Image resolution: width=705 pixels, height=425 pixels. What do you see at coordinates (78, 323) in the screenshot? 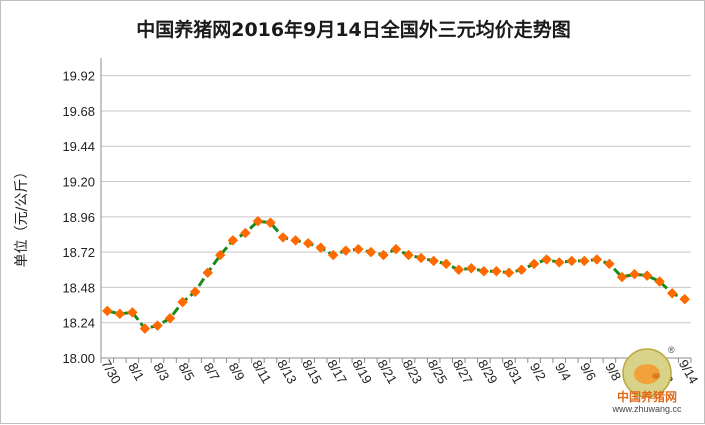
I see `y-tick-label: 18.24` at bounding box center [78, 323].